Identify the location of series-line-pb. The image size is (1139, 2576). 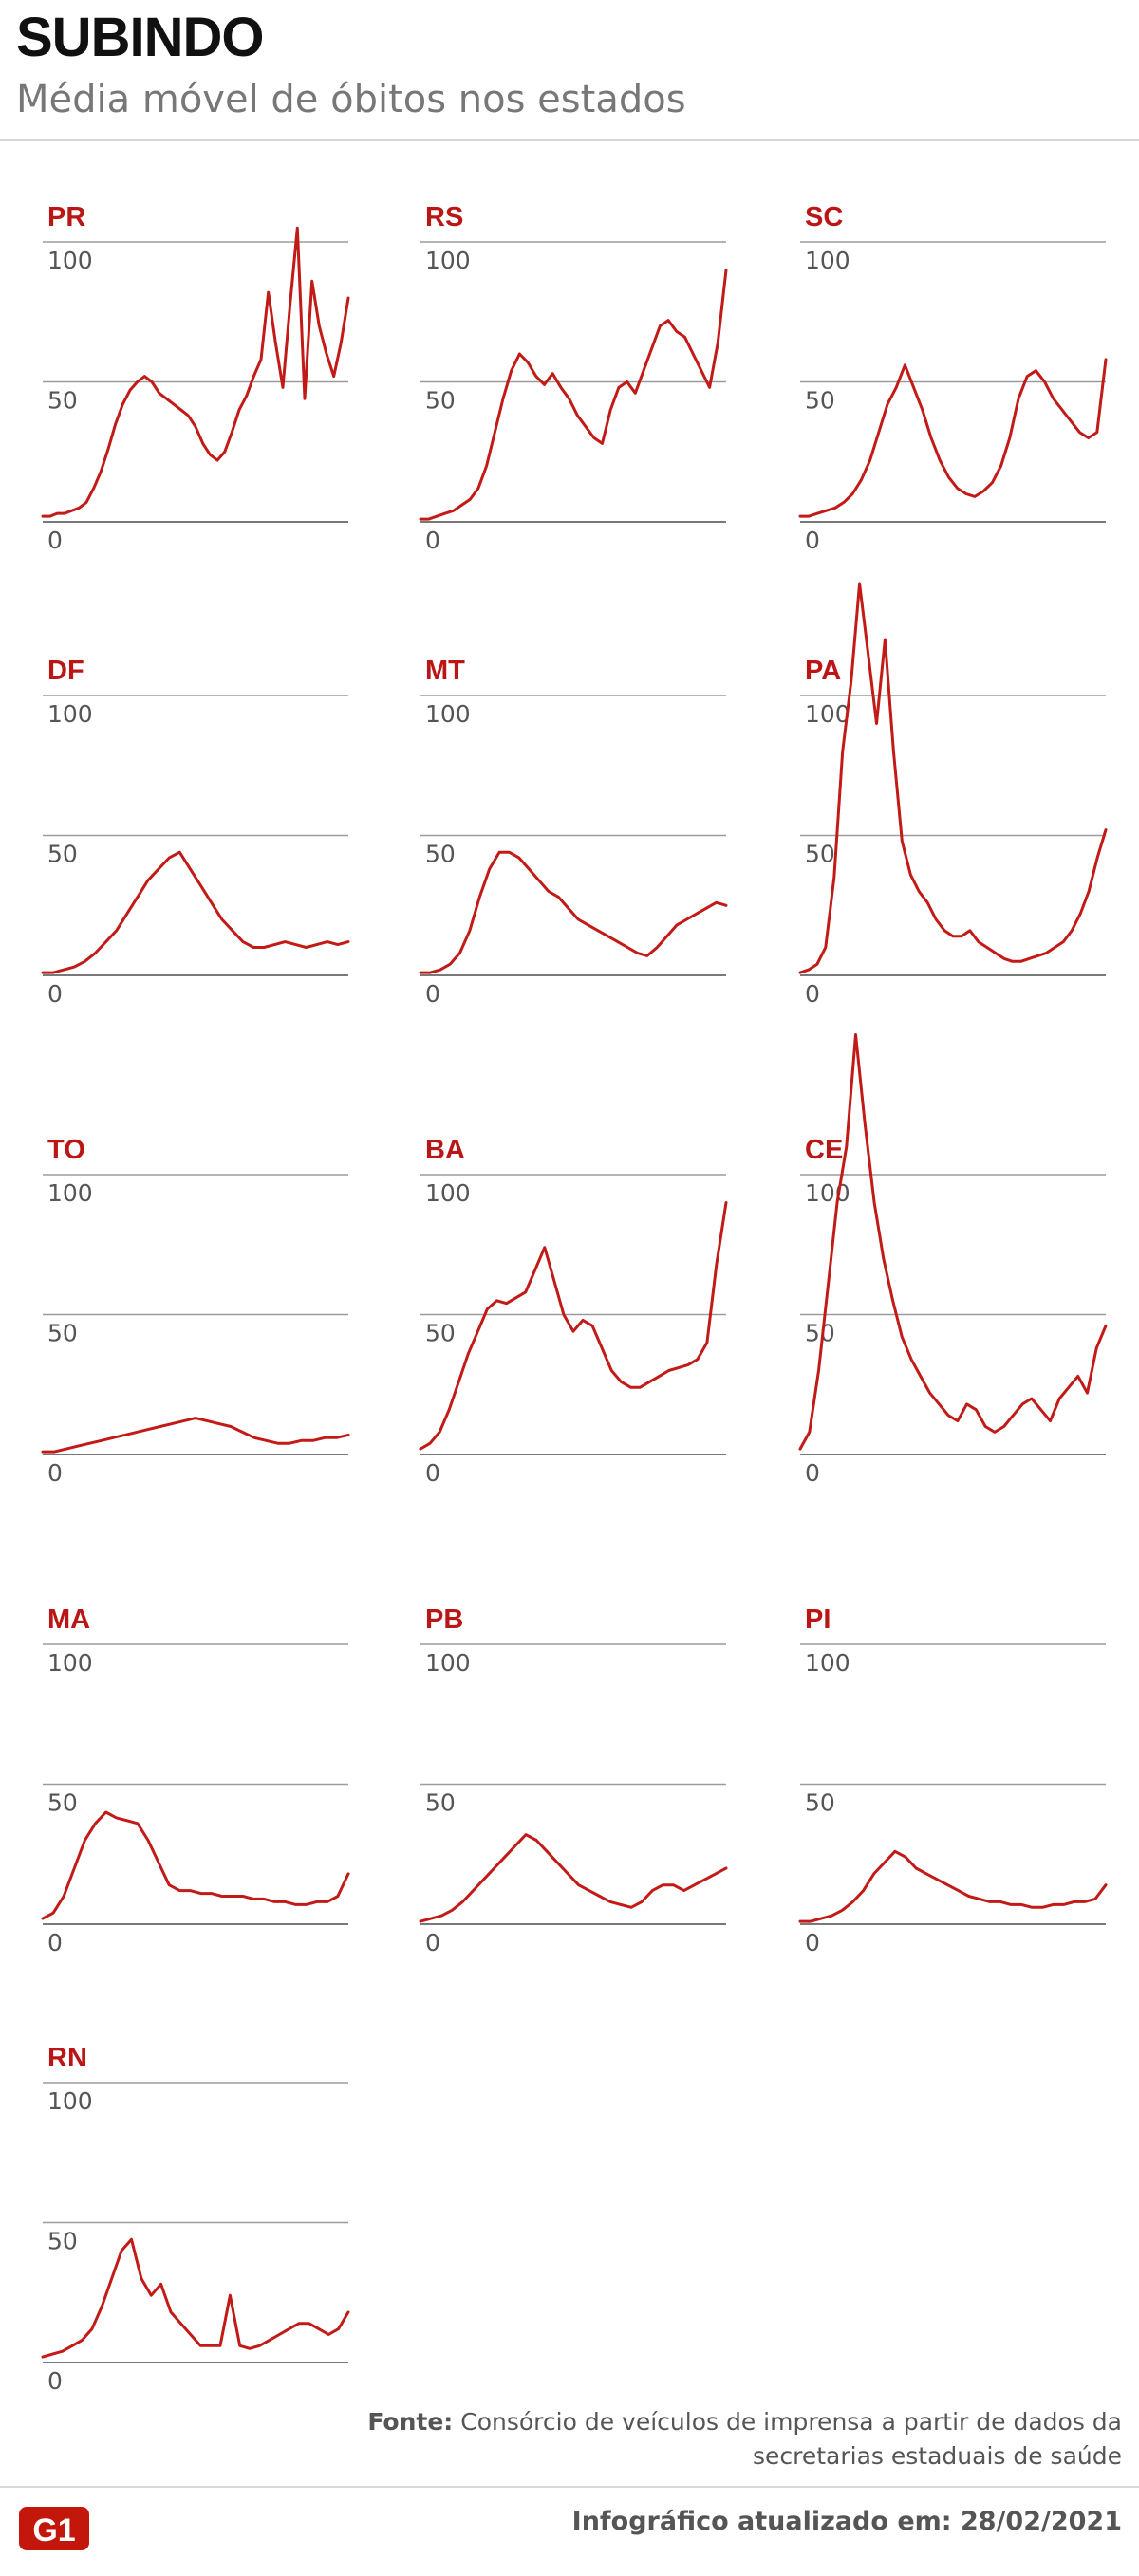
(573, 1878).